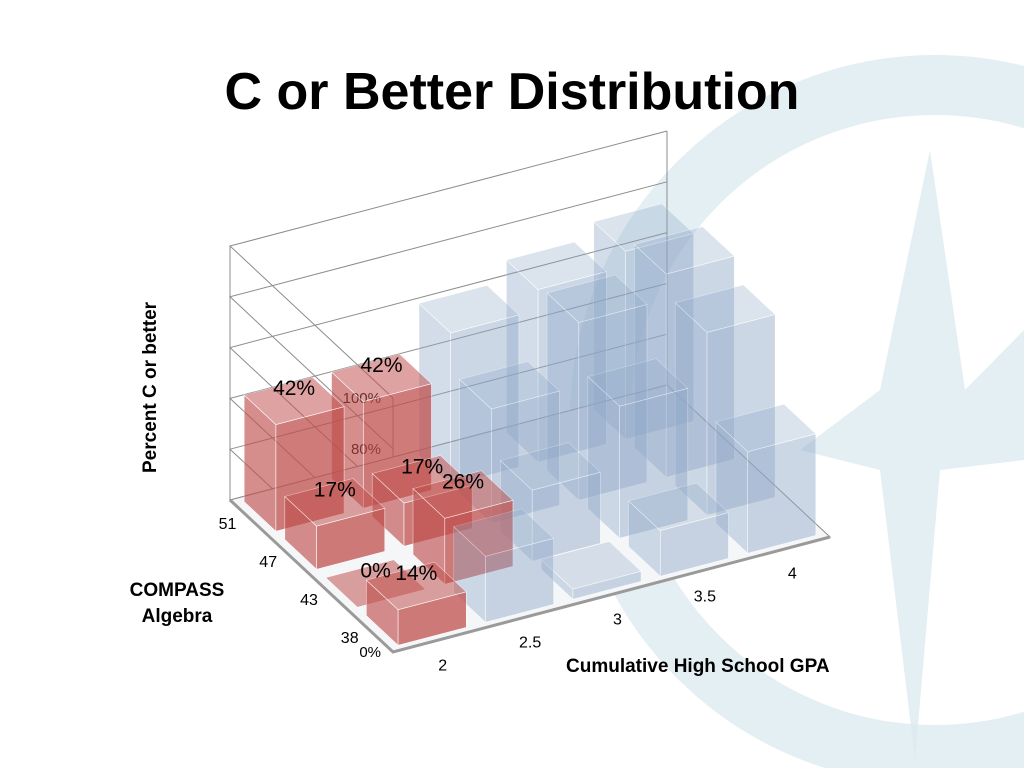 The height and width of the screenshot is (768, 1024). What do you see at coordinates (512, 92) in the screenshot?
I see `slide-title: C or Better Distribution` at bounding box center [512, 92].